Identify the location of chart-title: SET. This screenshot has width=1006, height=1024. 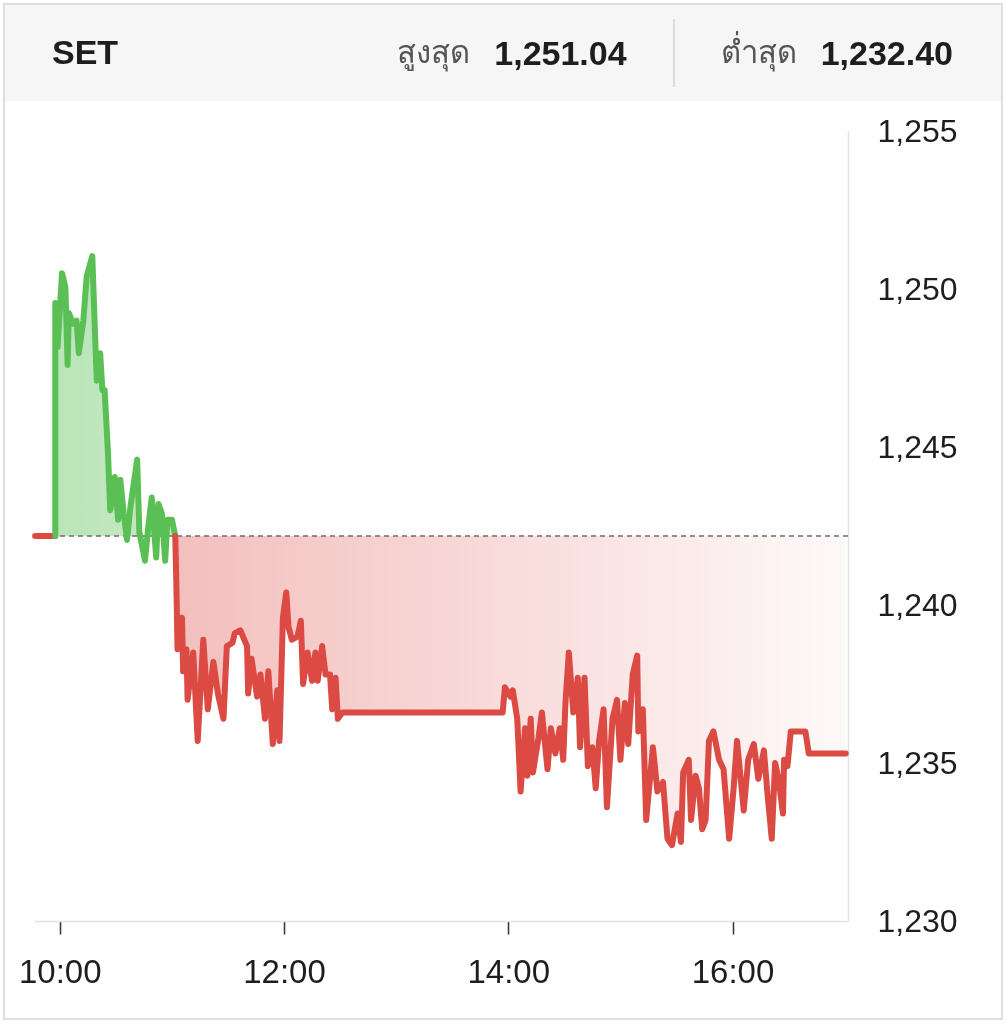
(85, 52).